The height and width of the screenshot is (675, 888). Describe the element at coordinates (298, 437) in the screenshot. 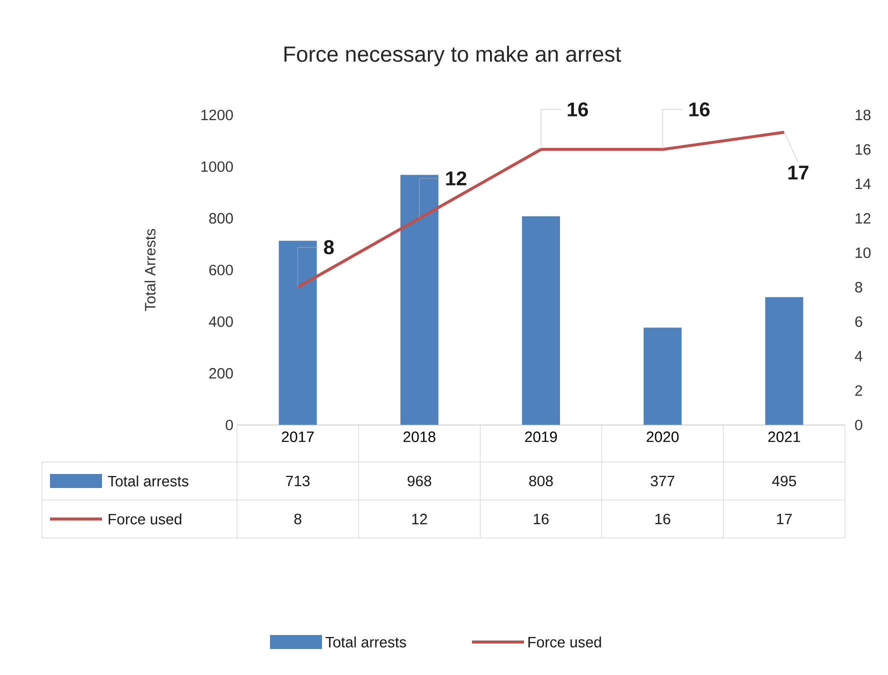

I see `x-tick-label: 2017` at that location.